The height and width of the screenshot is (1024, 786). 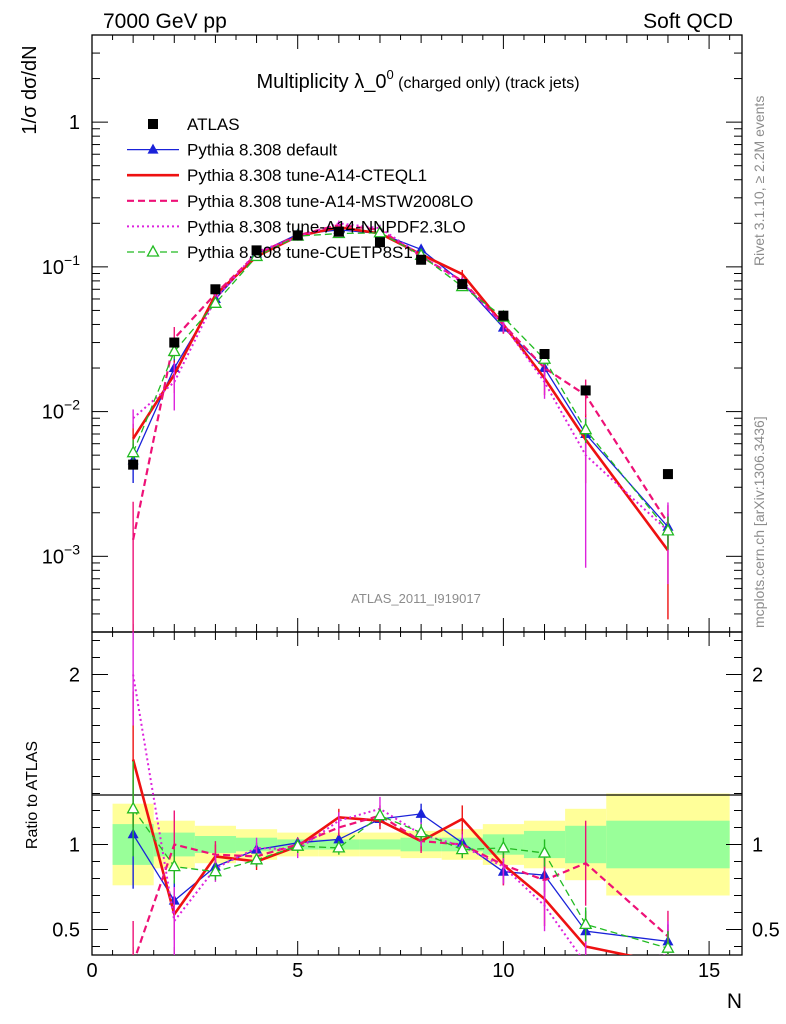 What do you see at coordinates (165, 21) in the screenshot?
I see `header-left: 7000 GeV pp` at bounding box center [165, 21].